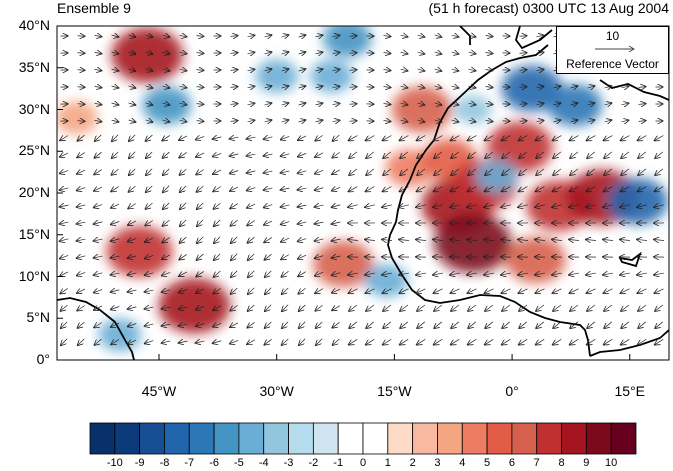  What do you see at coordinates (239, 463) in the screenshot?
I see `colorbar-tick-label: -5` at bounding box center [239, 463].